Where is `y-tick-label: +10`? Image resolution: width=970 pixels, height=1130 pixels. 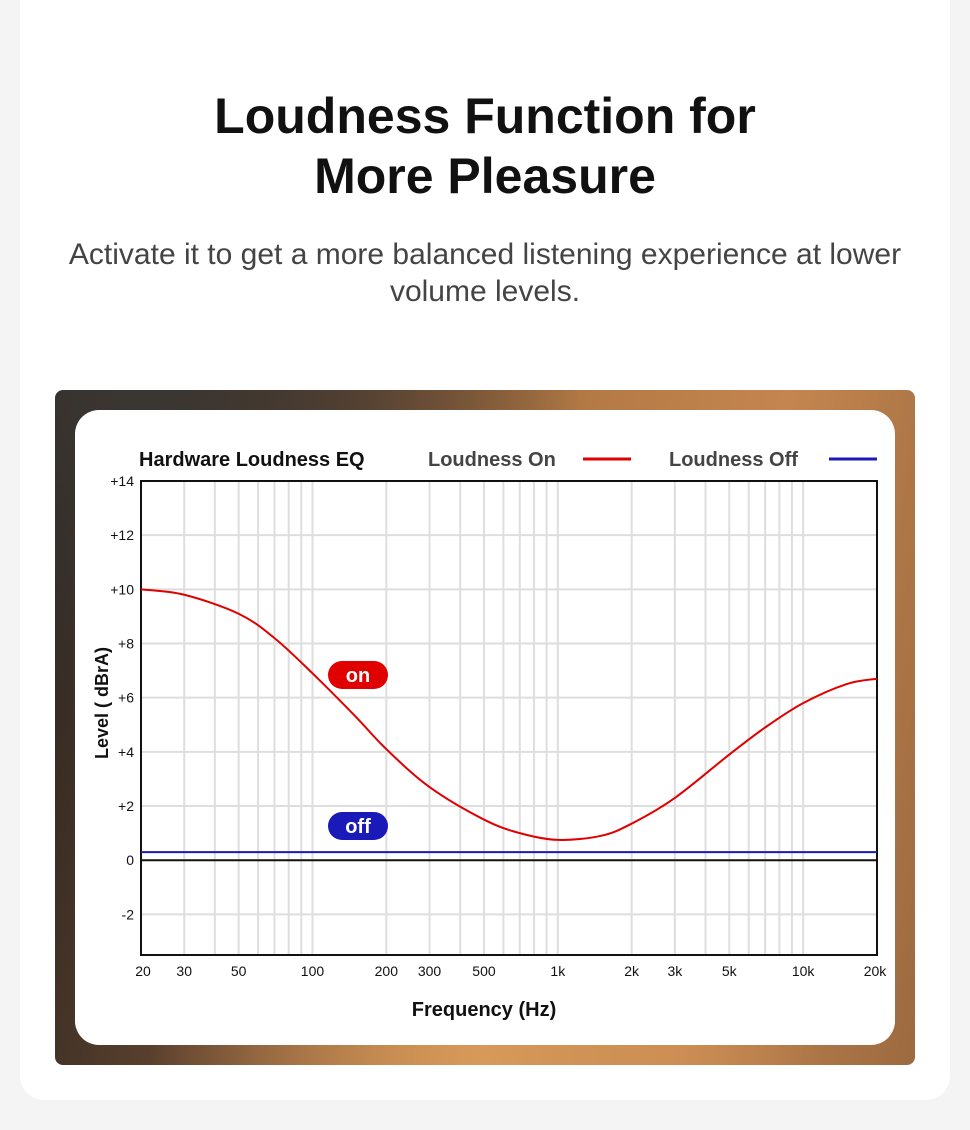
y-tick-label: +10 is located at coordinates (122, 589).